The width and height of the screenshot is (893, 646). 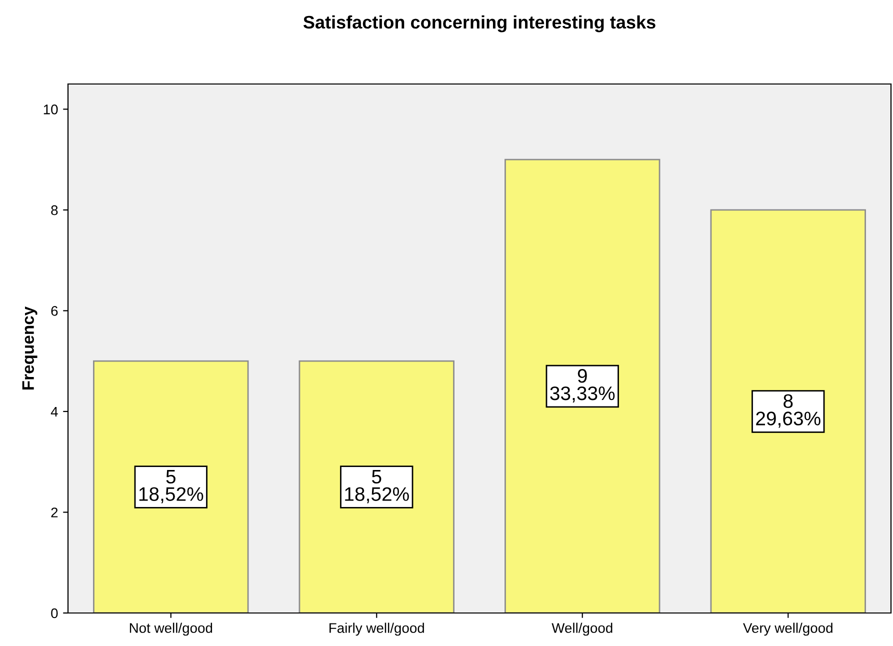 I want to click on y-tick-label: 8, so click(x=54, y=210).